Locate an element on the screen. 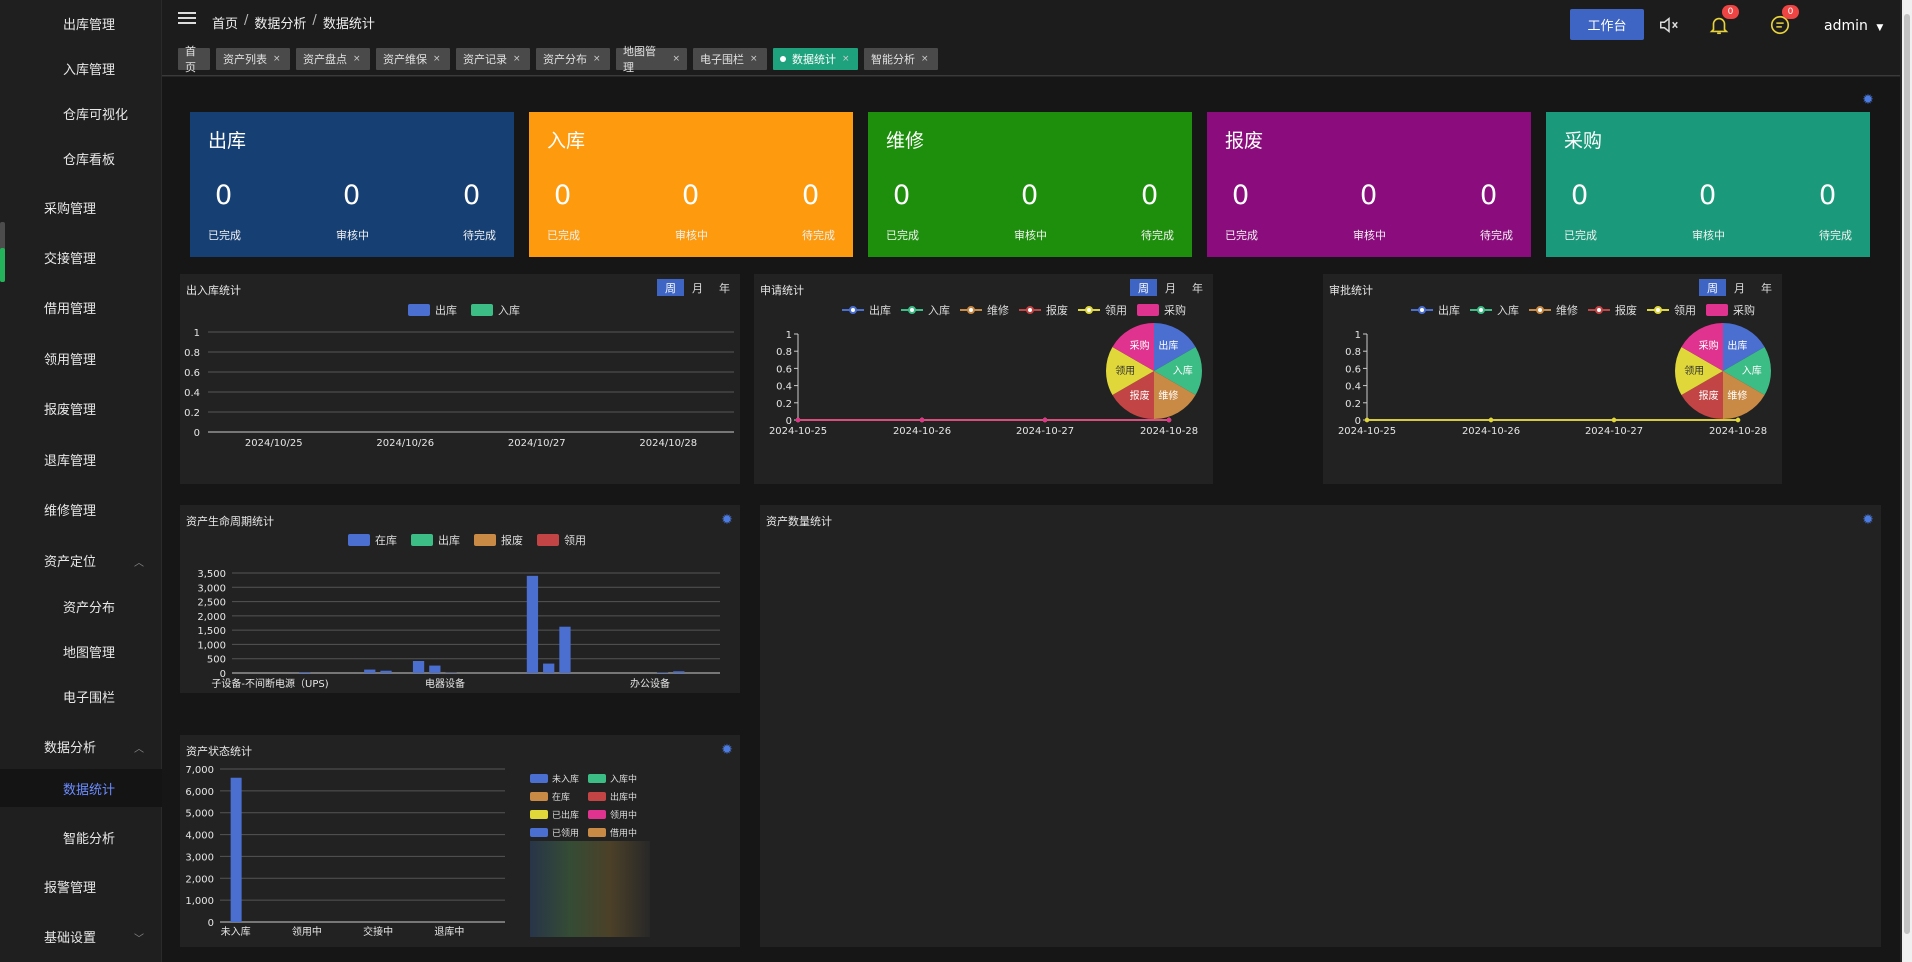 This screenshot has width=1912, height=962. stat-card-0: 出库 0 已完成 0 审核中 0 待完成 is located at coordinates (352, 184).